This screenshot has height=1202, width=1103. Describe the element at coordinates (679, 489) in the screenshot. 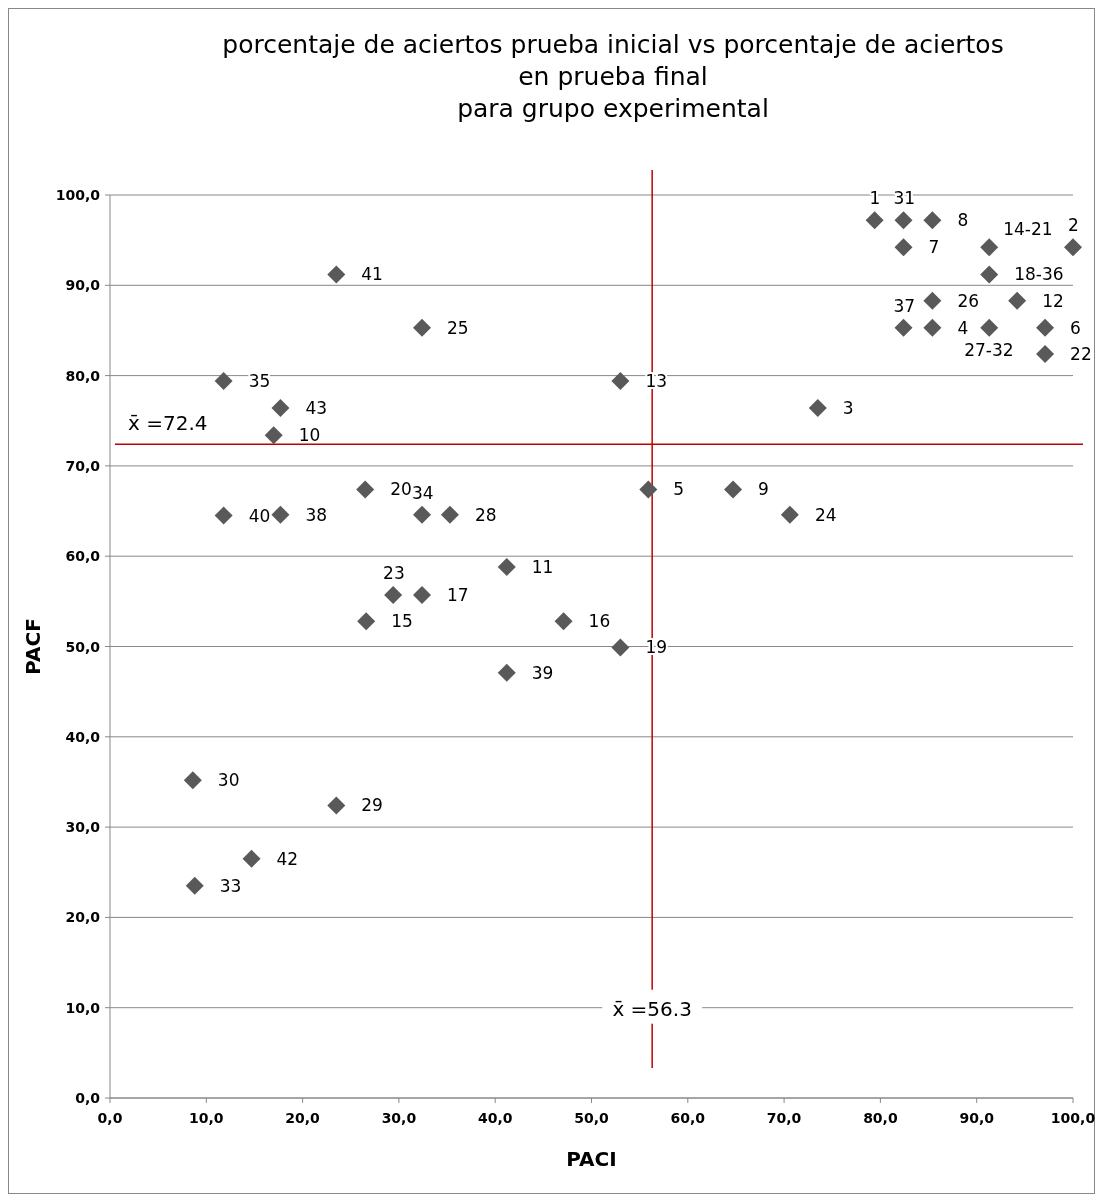

I see `annotation: 5` at that location.